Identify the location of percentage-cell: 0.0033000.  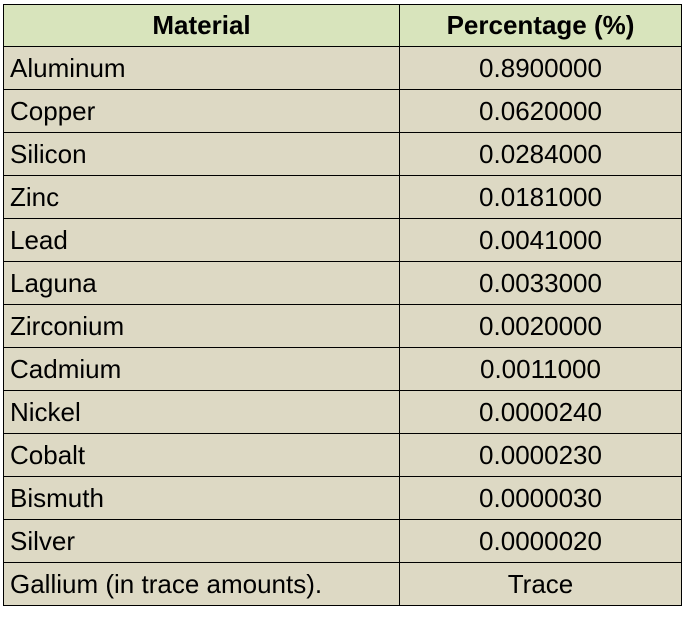
(540, 283).